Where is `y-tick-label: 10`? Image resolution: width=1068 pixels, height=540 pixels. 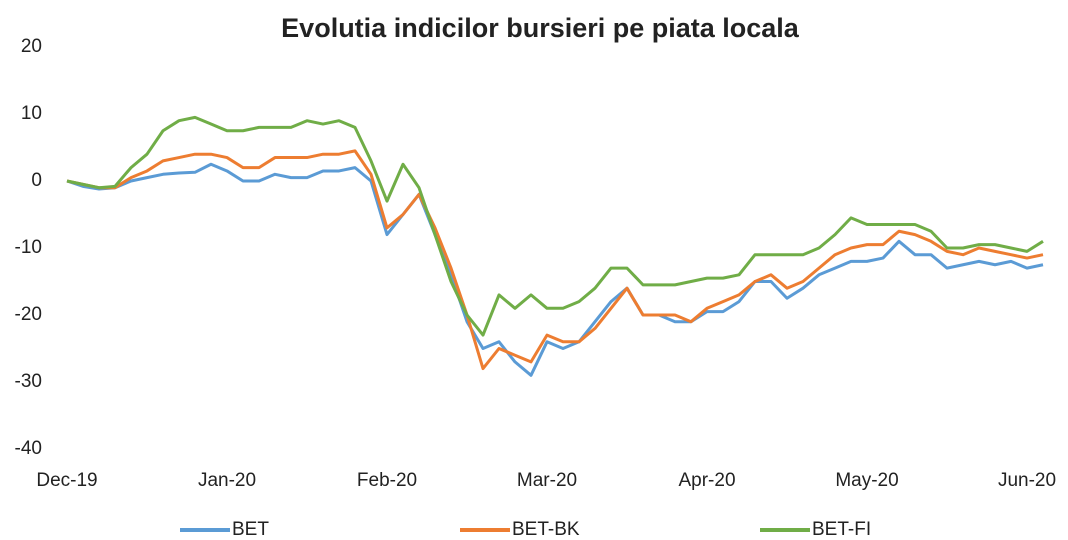
y-tick-label: 10 is located at coordinates (31, 113).